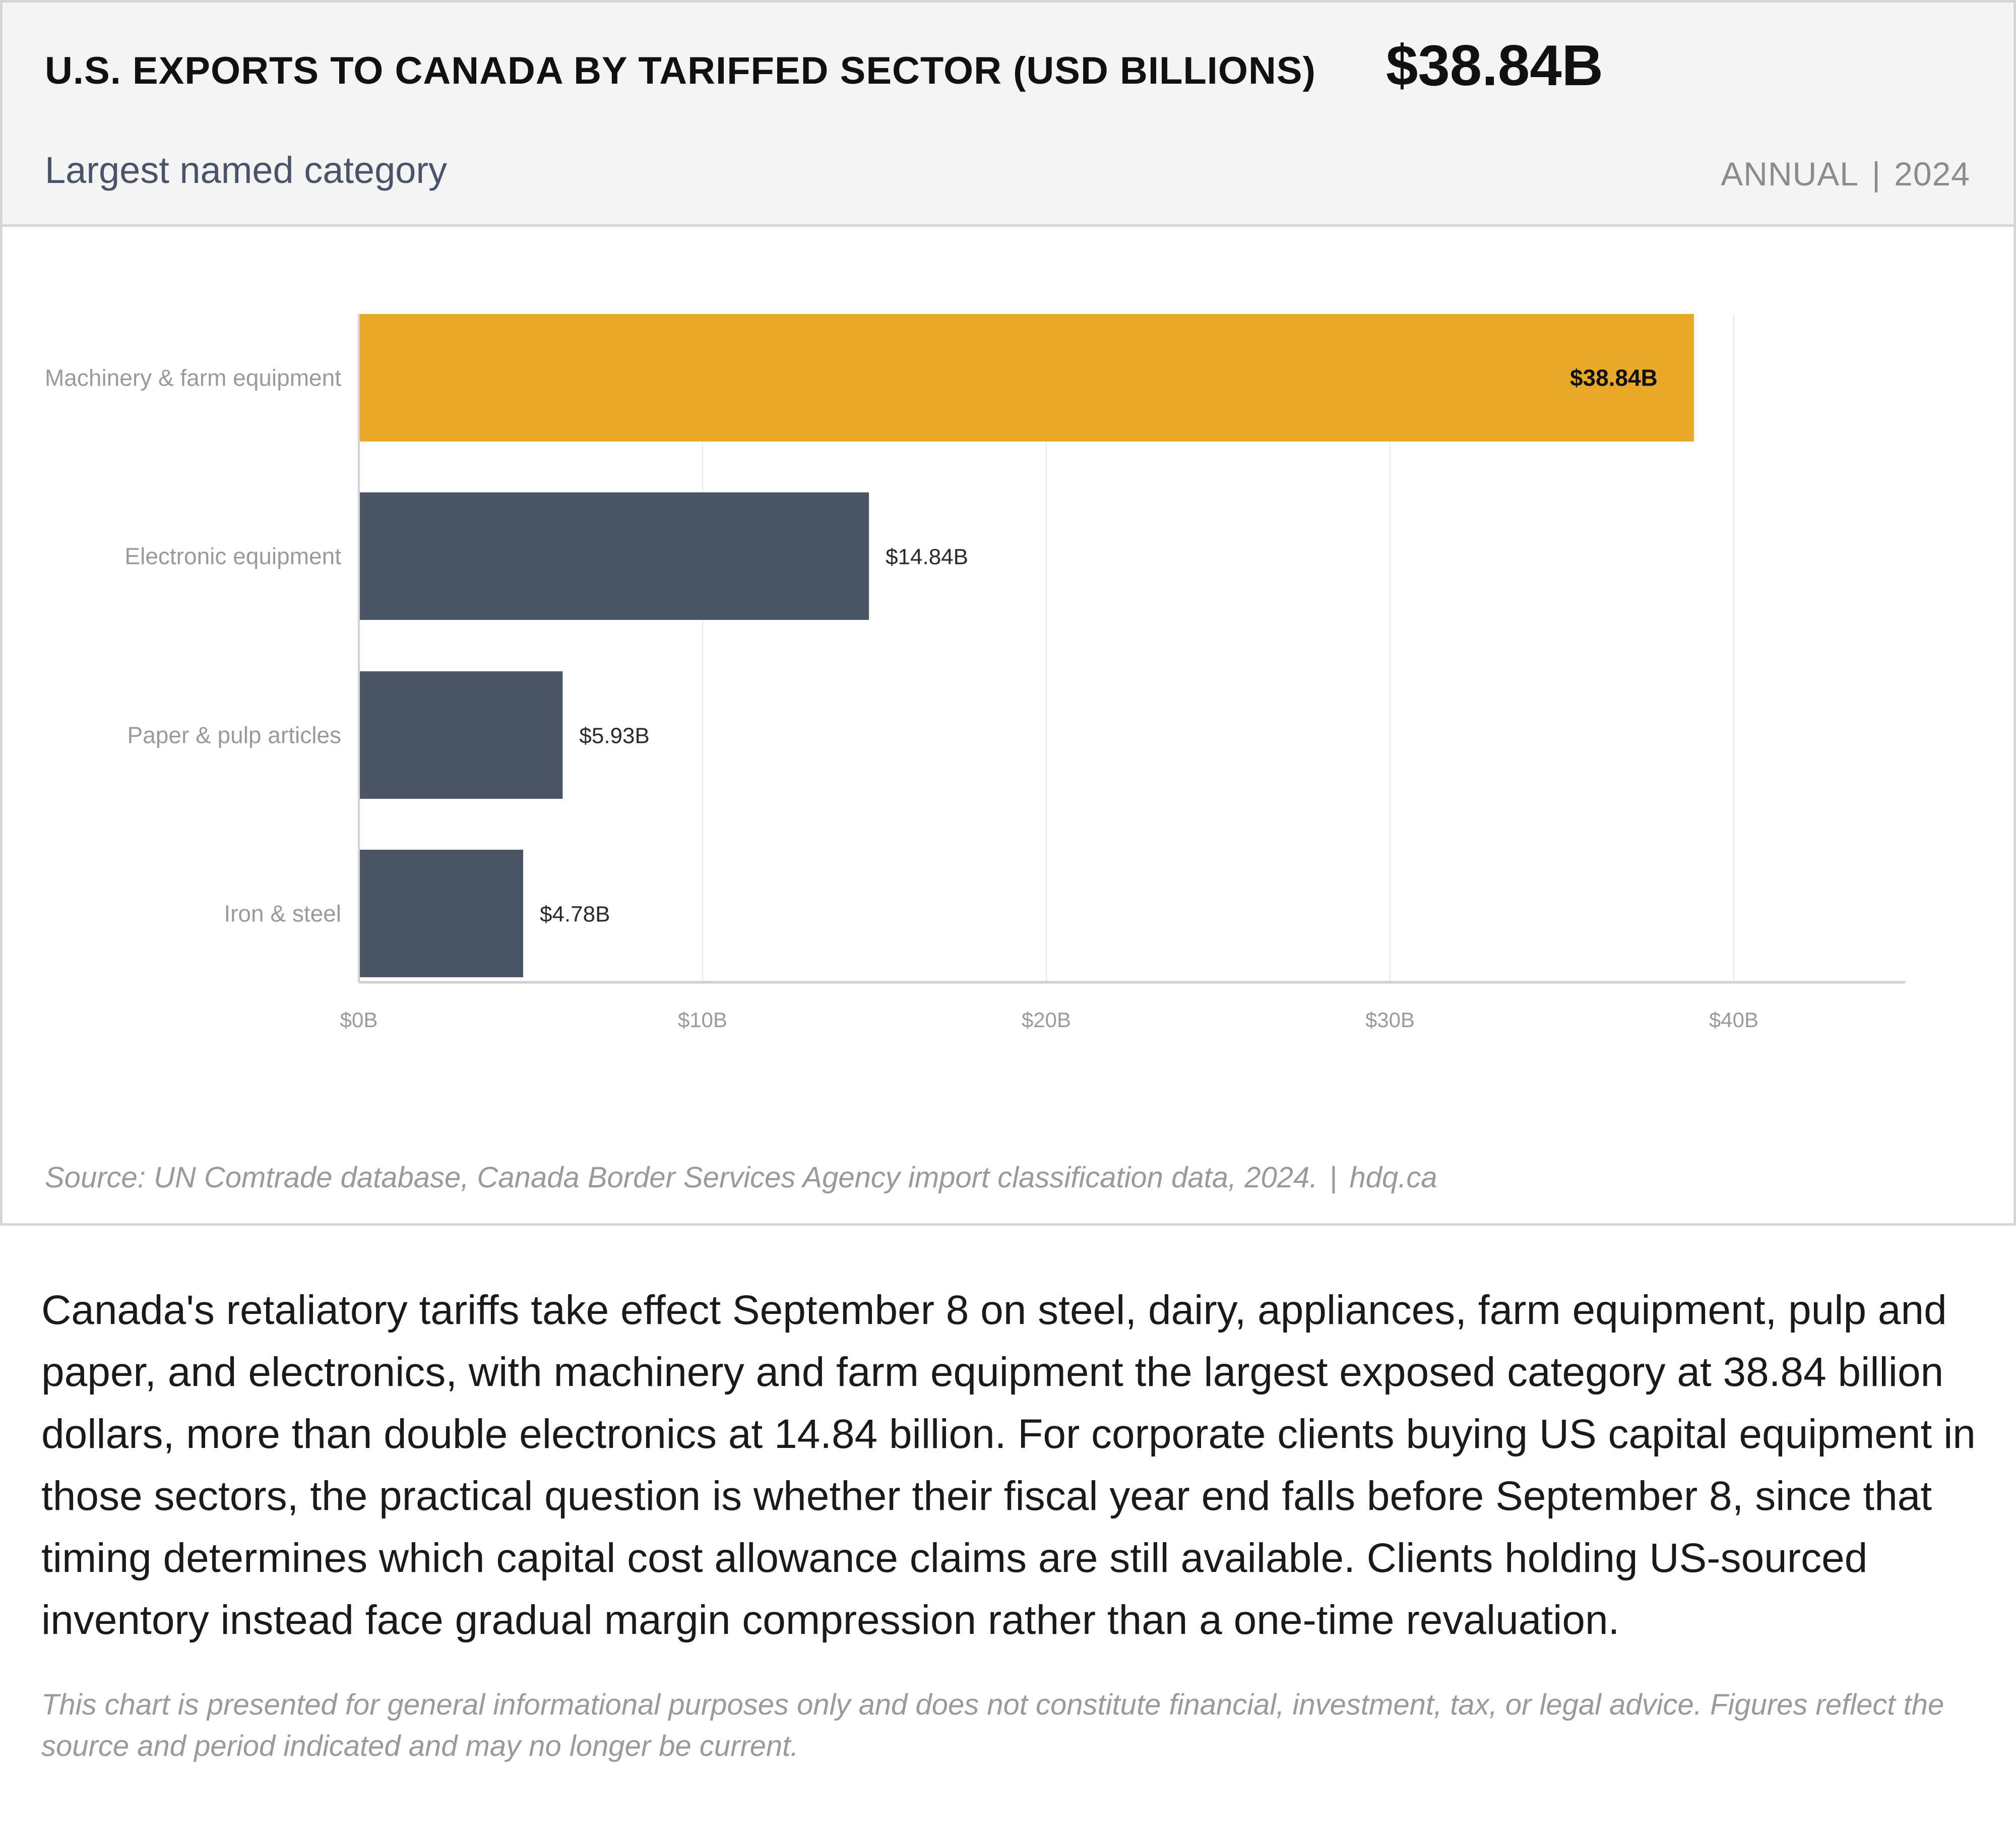  Describe the element at coordinates (614, 736) in the screenshot. I see `data-label-3: $5.93B` at that location.